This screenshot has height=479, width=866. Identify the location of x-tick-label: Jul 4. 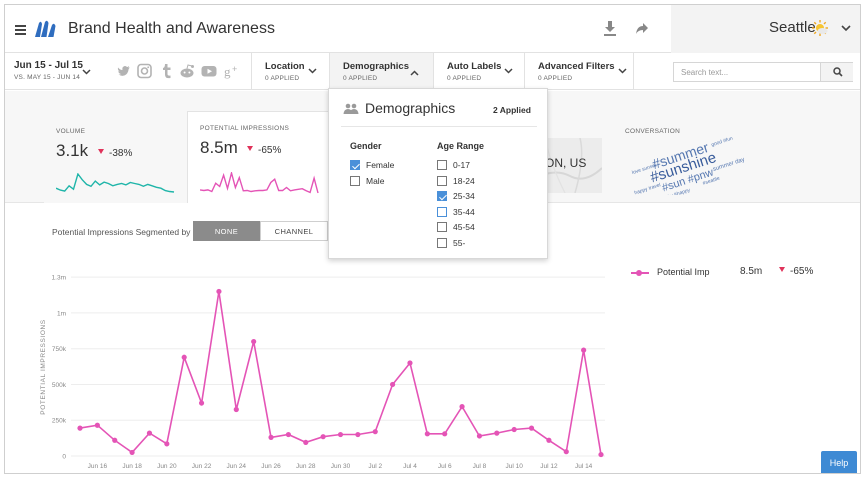
(410, 466).